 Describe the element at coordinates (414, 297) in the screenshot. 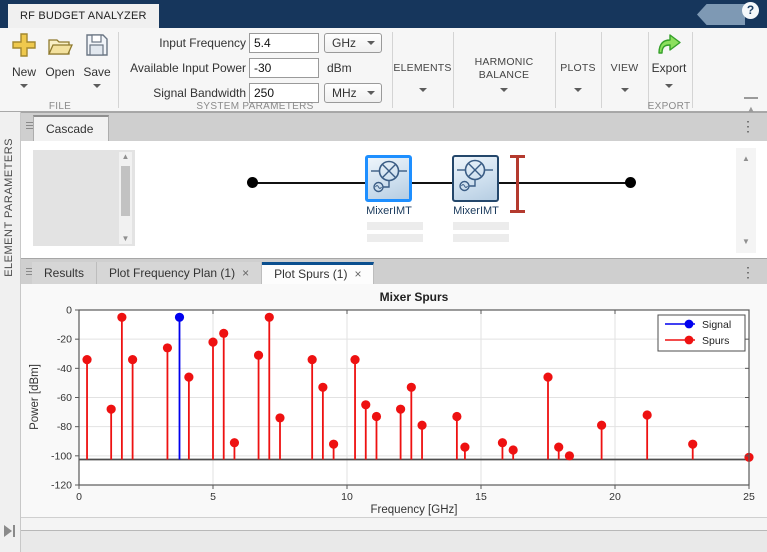

I see `chart-title: Mixer Spurs` at that location.